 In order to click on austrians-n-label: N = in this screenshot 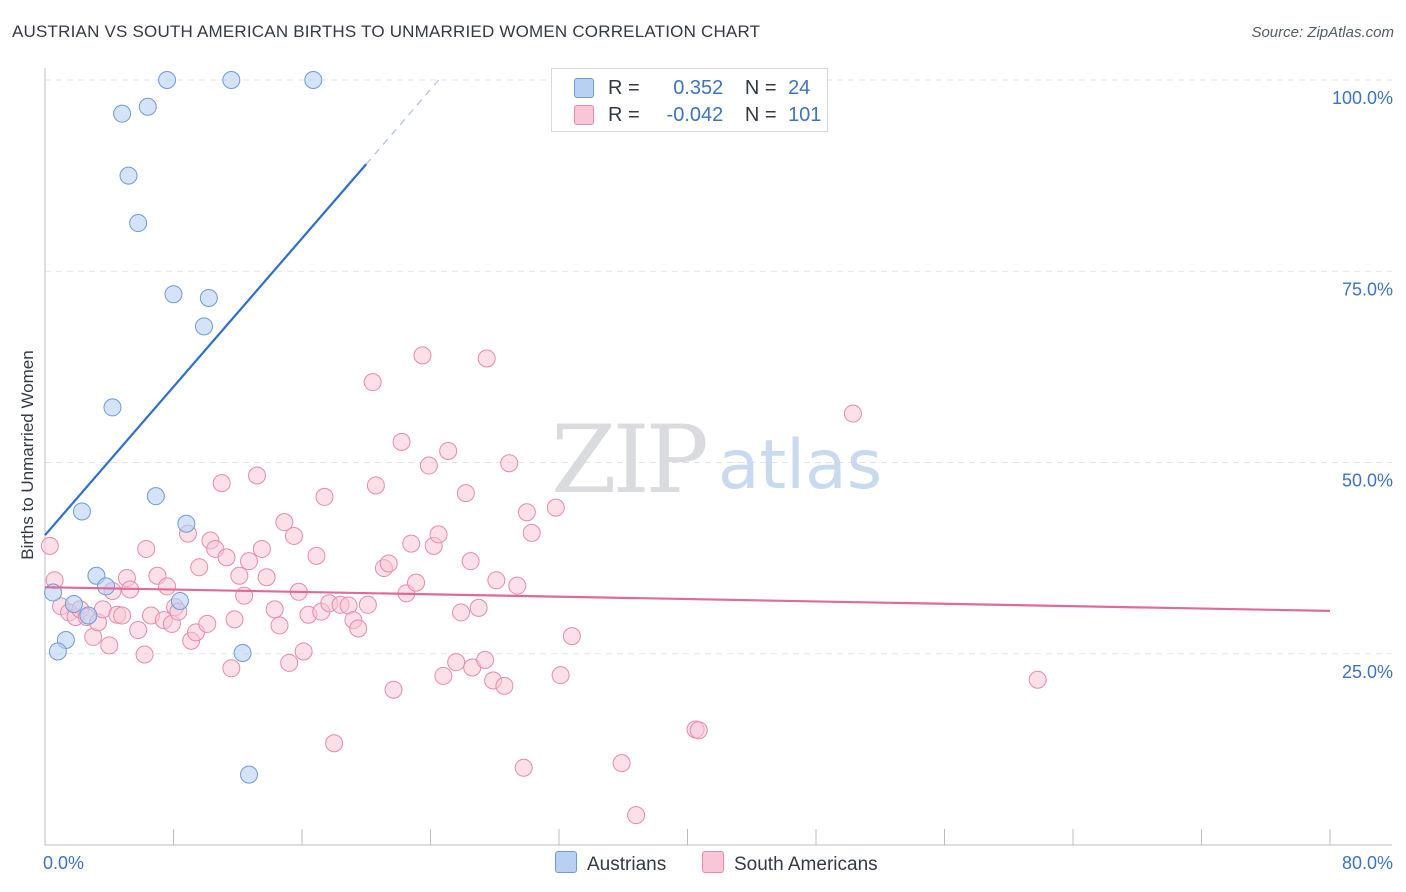, I will do `click(760, 88)`.